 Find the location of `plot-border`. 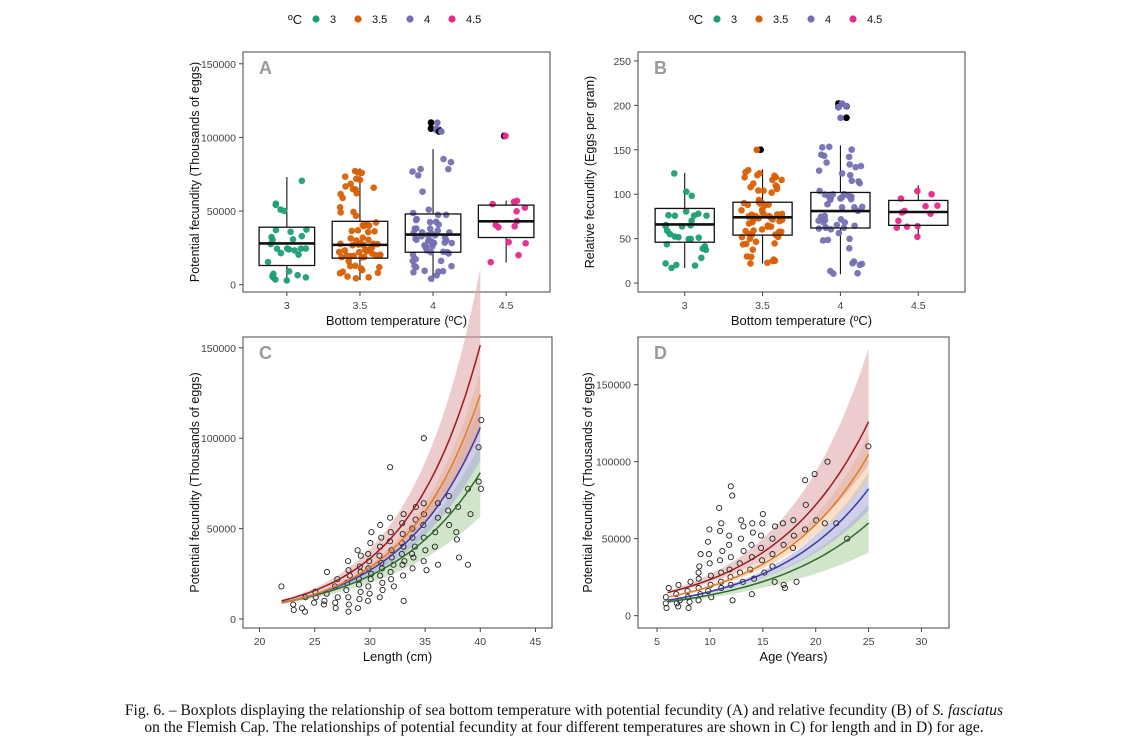

plot-border is located at coordinates (396, 172).